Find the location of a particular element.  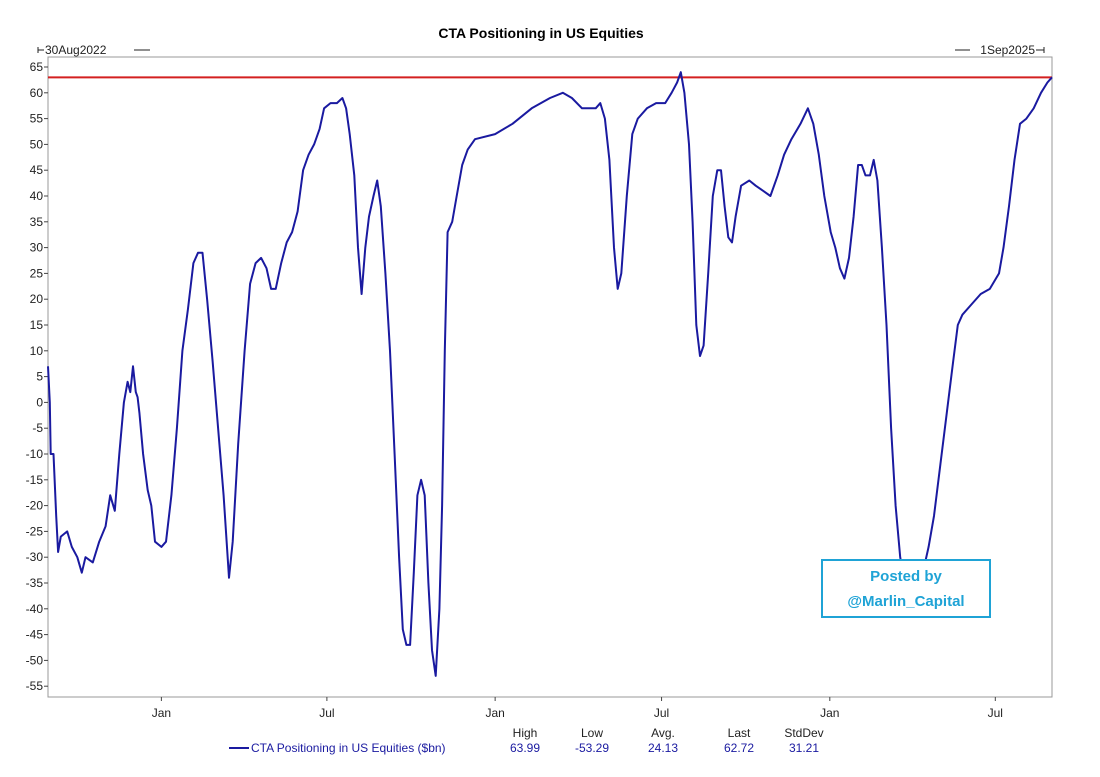

y-tick-label: 0 is located at coordinates (39, 402).